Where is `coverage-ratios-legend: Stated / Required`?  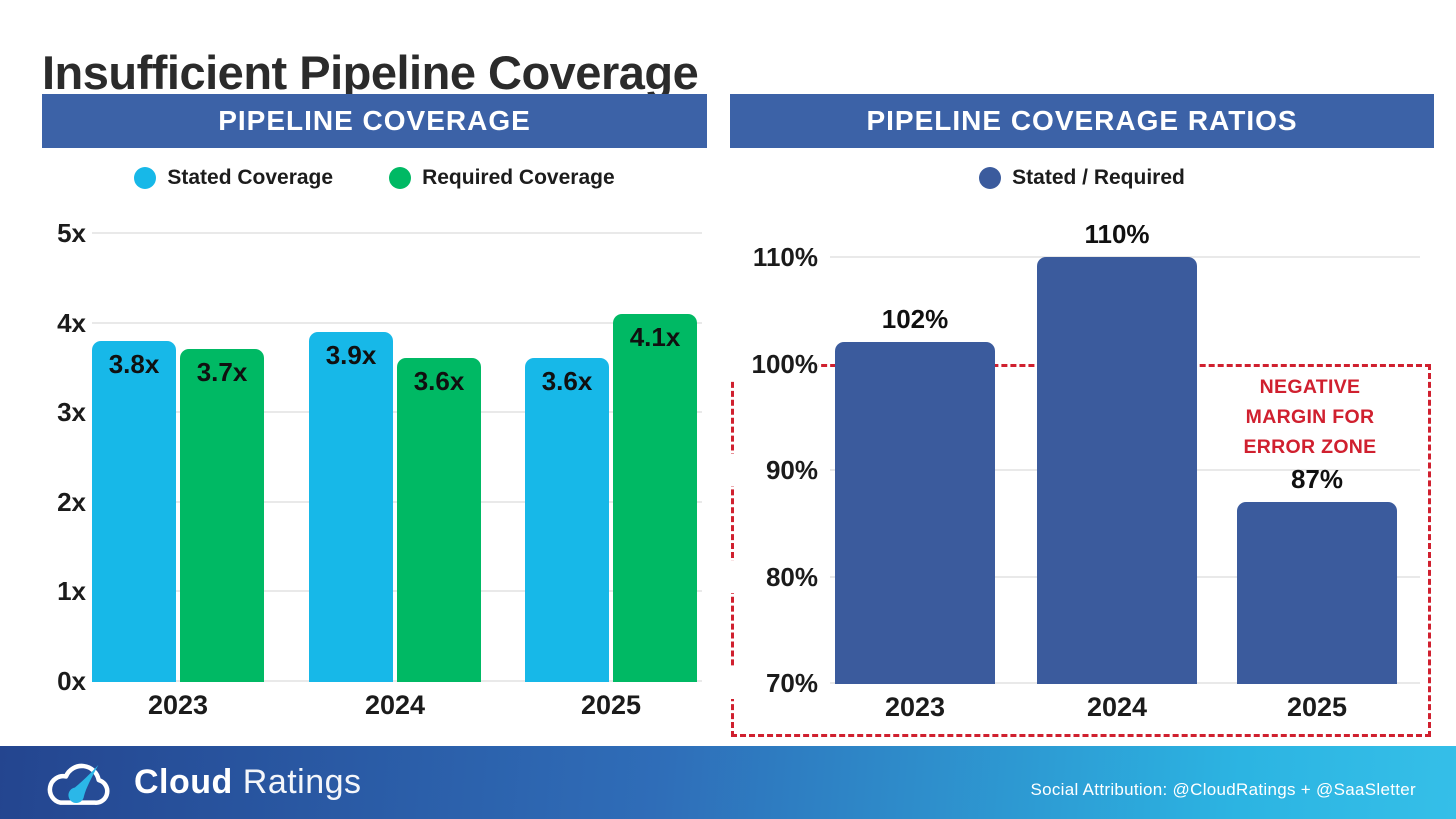
coverage-ratios-legend: Stated / Required is located at coordinates (1082, 178).